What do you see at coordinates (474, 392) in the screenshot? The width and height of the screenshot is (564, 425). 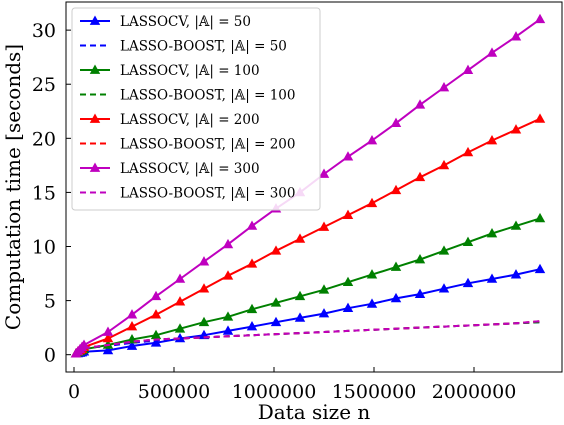 I see `x-tick-label: 2000000` at bounding box center [474, 392].